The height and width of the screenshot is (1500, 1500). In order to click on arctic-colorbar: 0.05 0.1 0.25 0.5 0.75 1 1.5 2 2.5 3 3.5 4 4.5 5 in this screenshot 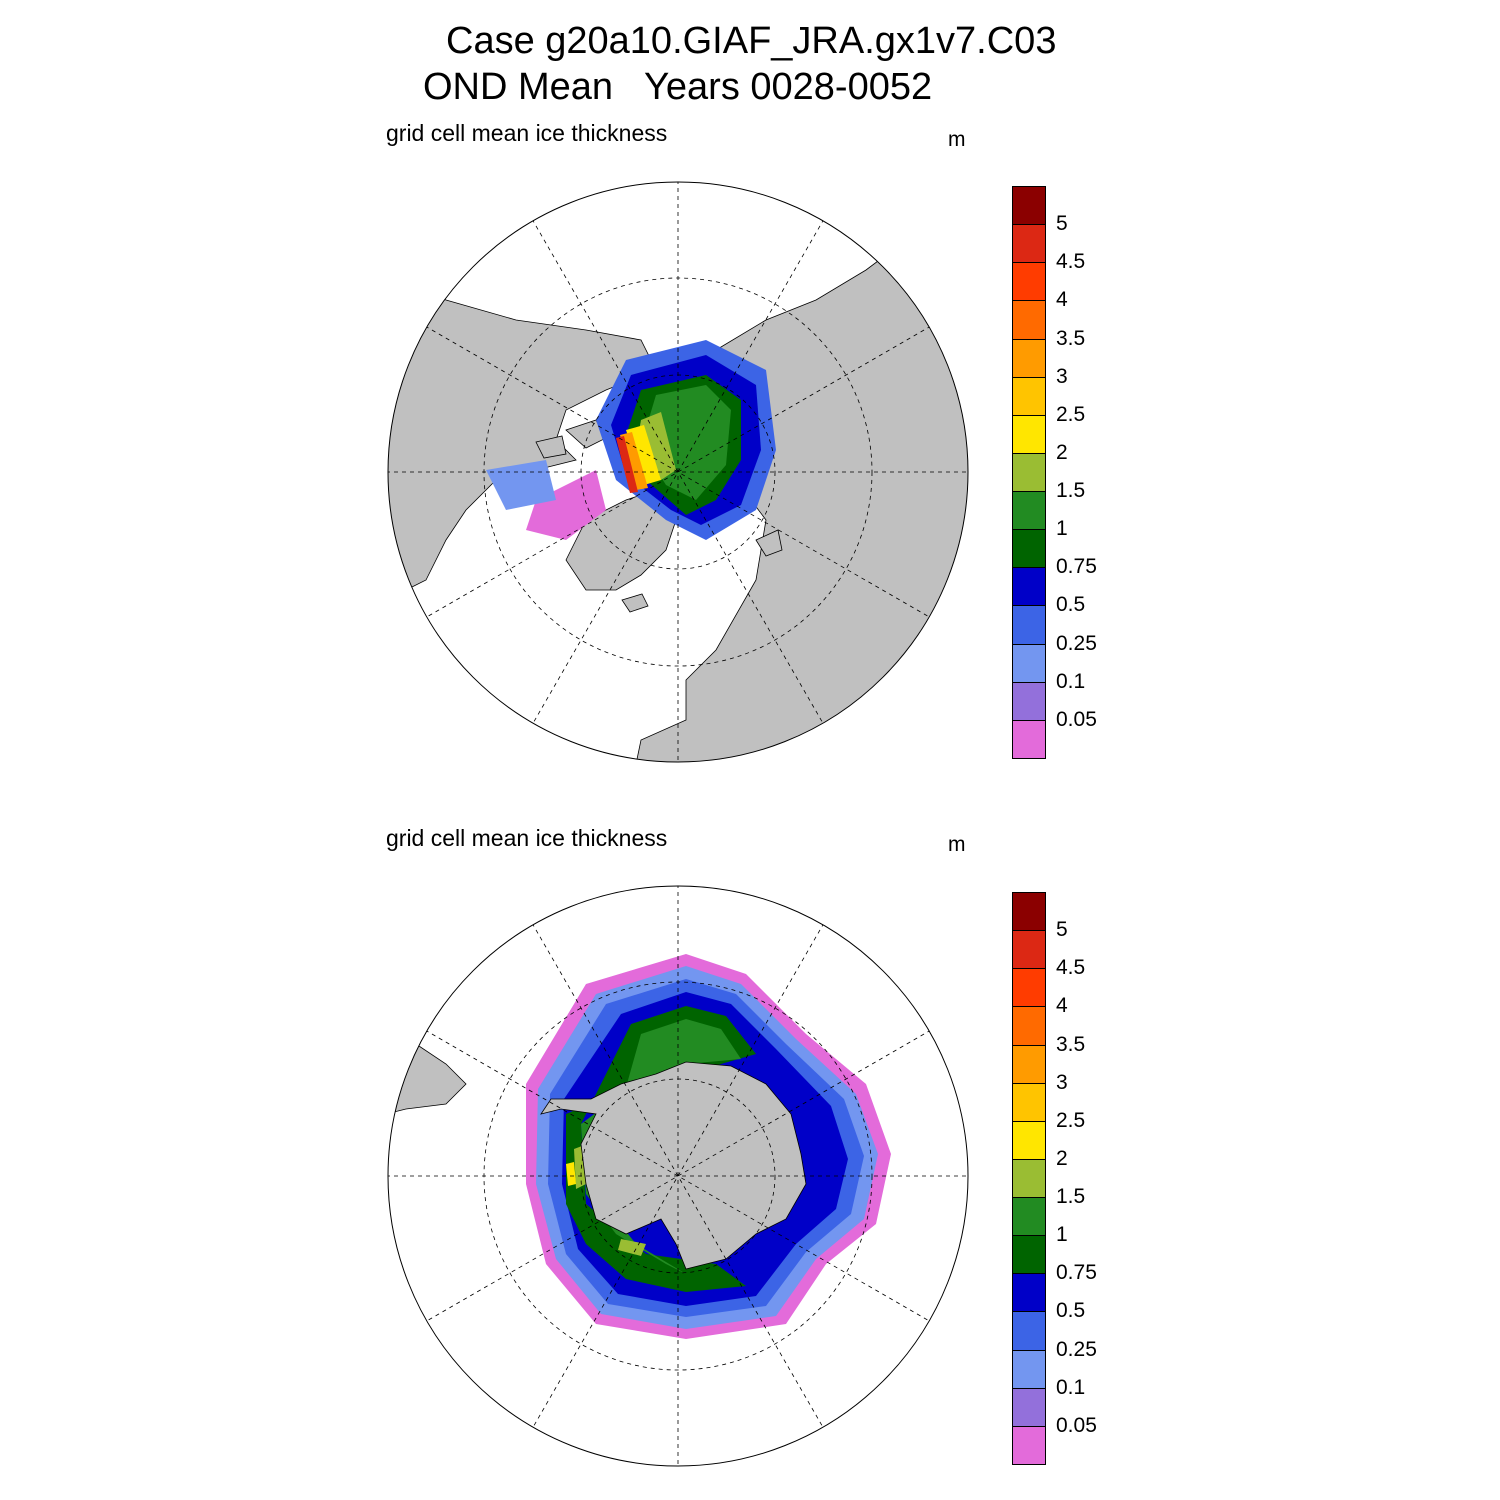, I will do `click(1072, 472)`.